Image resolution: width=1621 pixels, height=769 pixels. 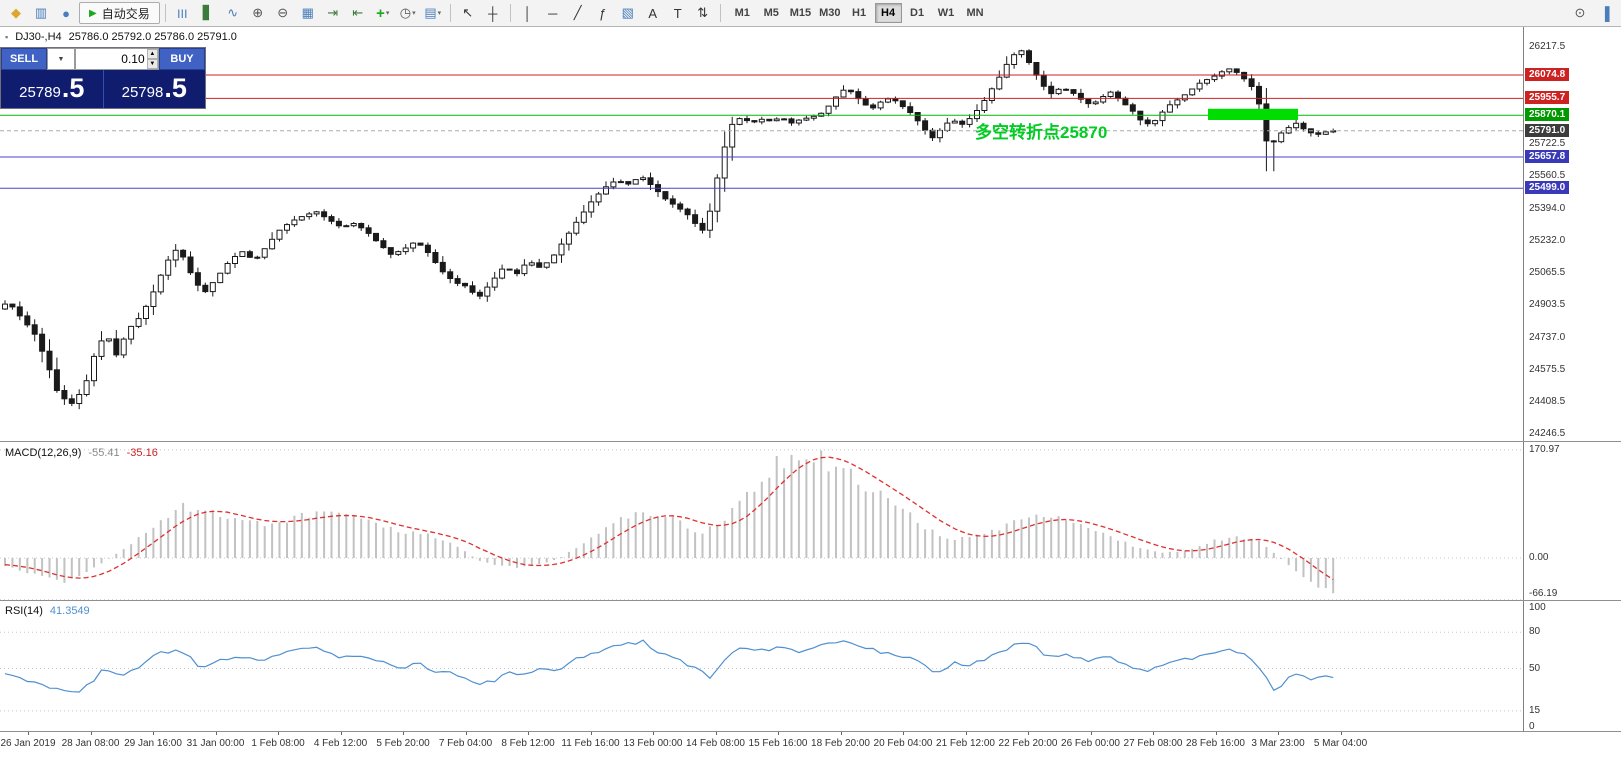 What do you see at coordinates (603, 13) in the screenshot?
I see `fibonacci-icon: ƒ` at bounding box center [603, 13].